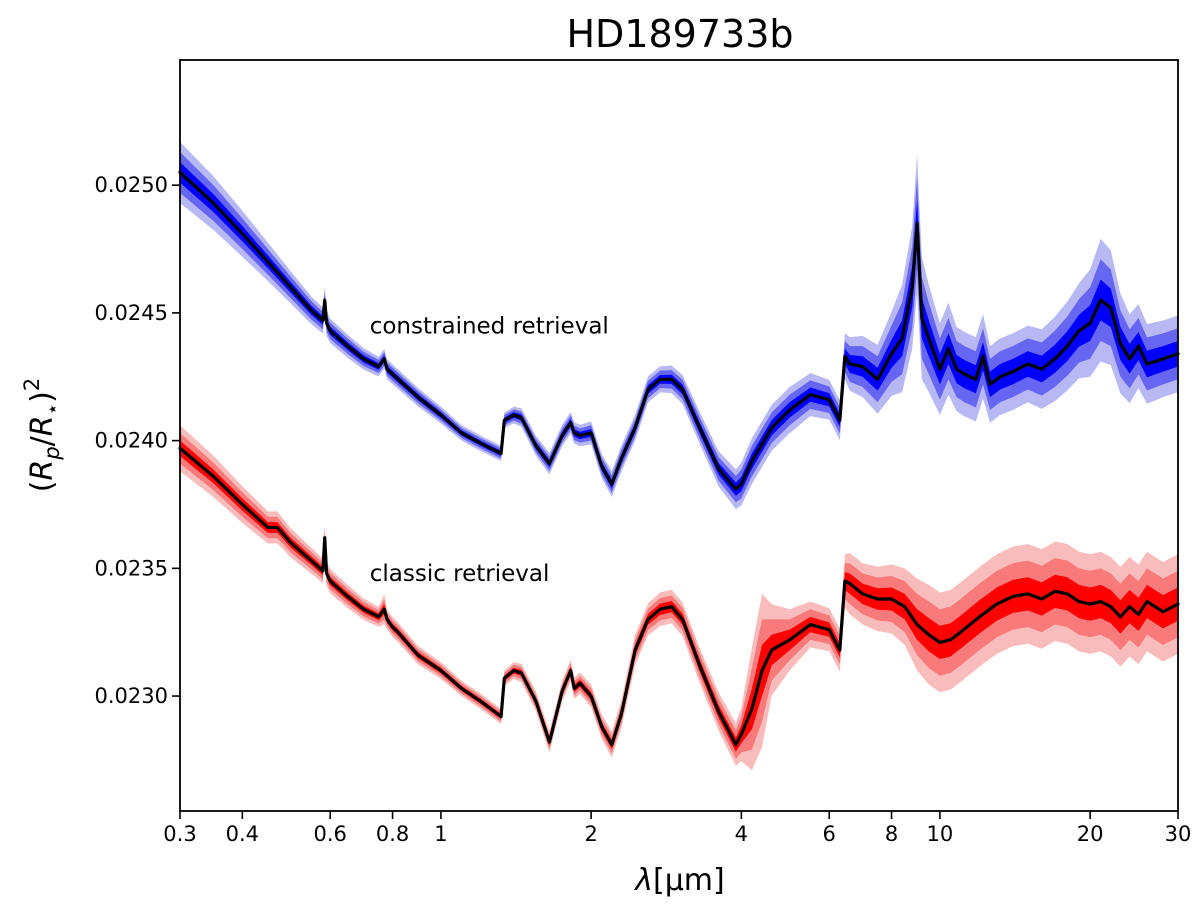 Image resolution: width=1200 pixels, height=907 pixels. I want to click on x-tick-label: 0.3, so click(179, 834).